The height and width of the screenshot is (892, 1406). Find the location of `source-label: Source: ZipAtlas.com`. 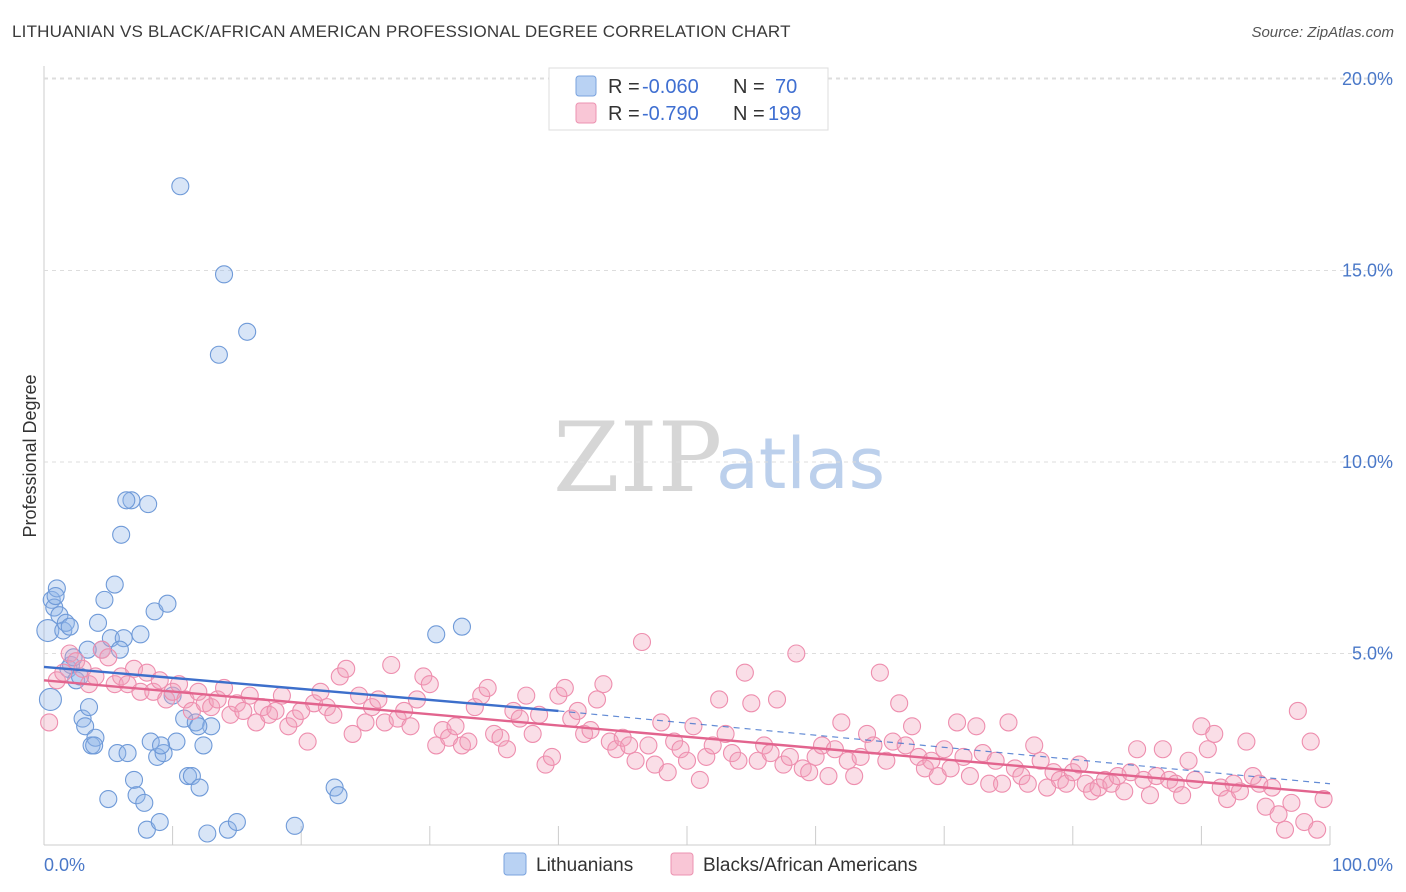

source-label: Source: ZipAtlas.com is located at coordinates (1322, 32).